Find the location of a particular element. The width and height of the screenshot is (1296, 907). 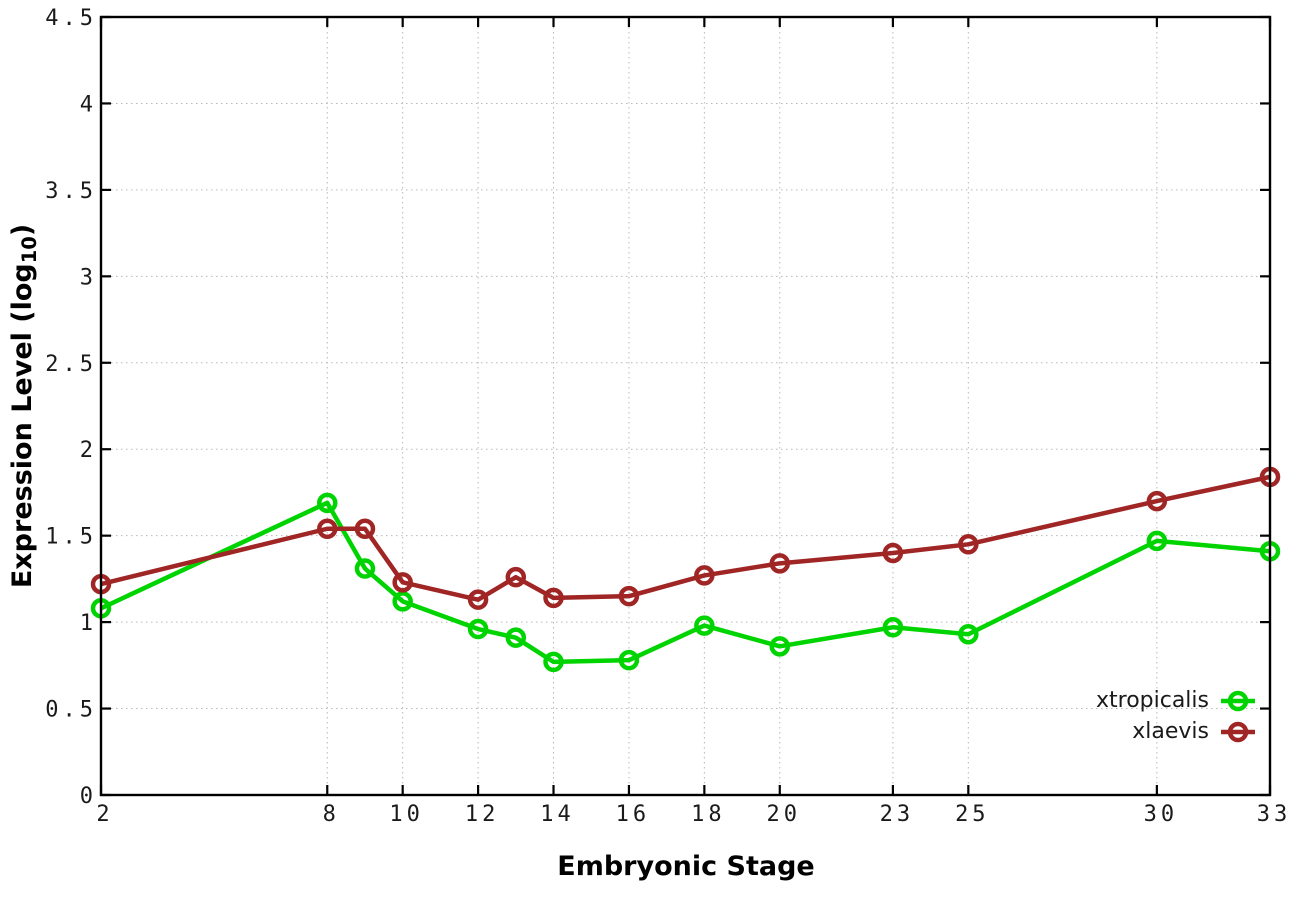

x-tick-label: 10 is located at coordinates (406, 814).